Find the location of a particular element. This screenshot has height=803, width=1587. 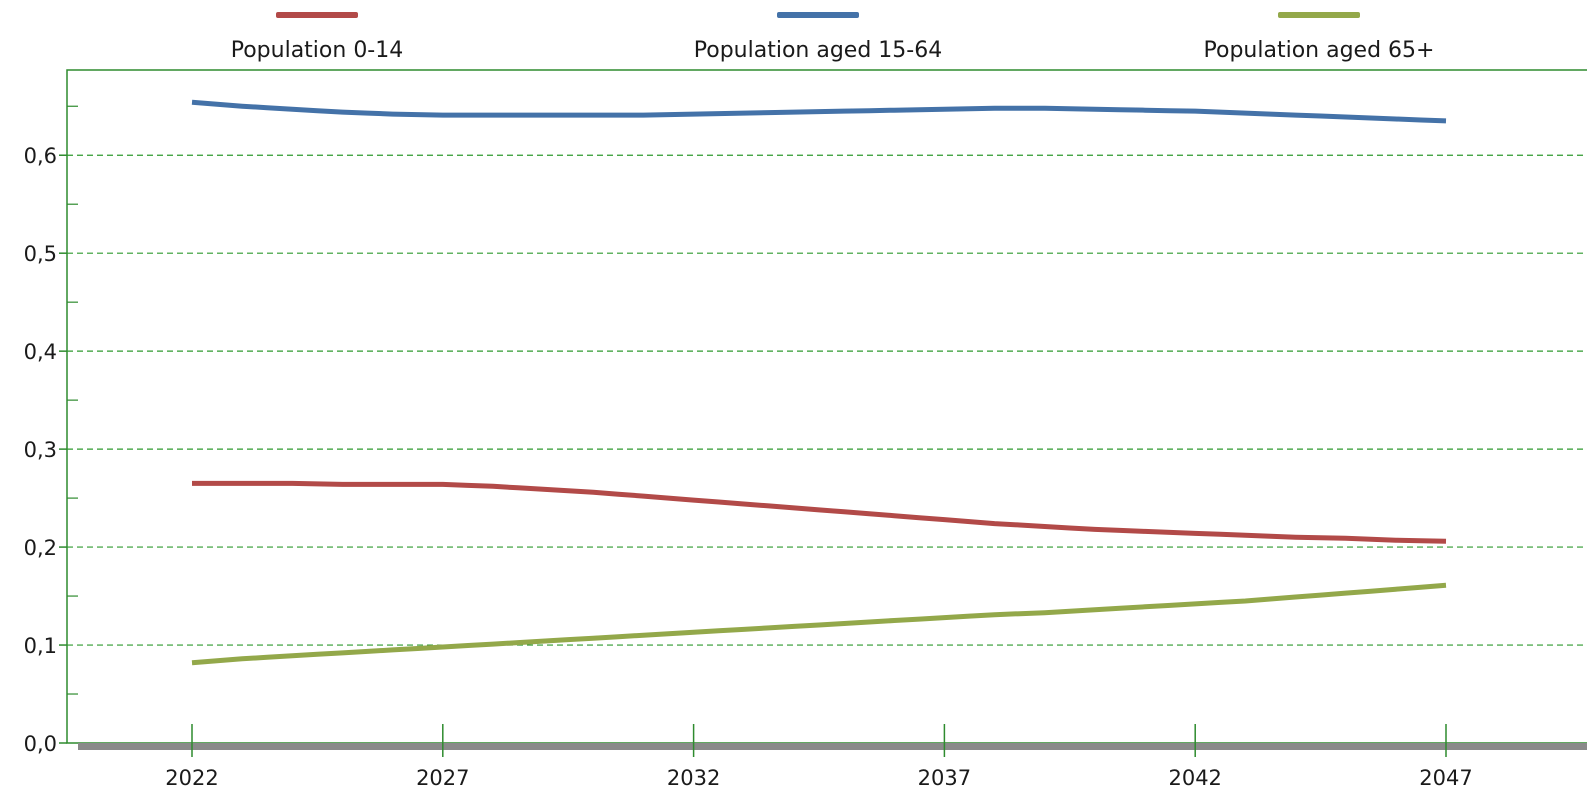

y-tick-label: 0,5 is located at coordinates (40, 254).